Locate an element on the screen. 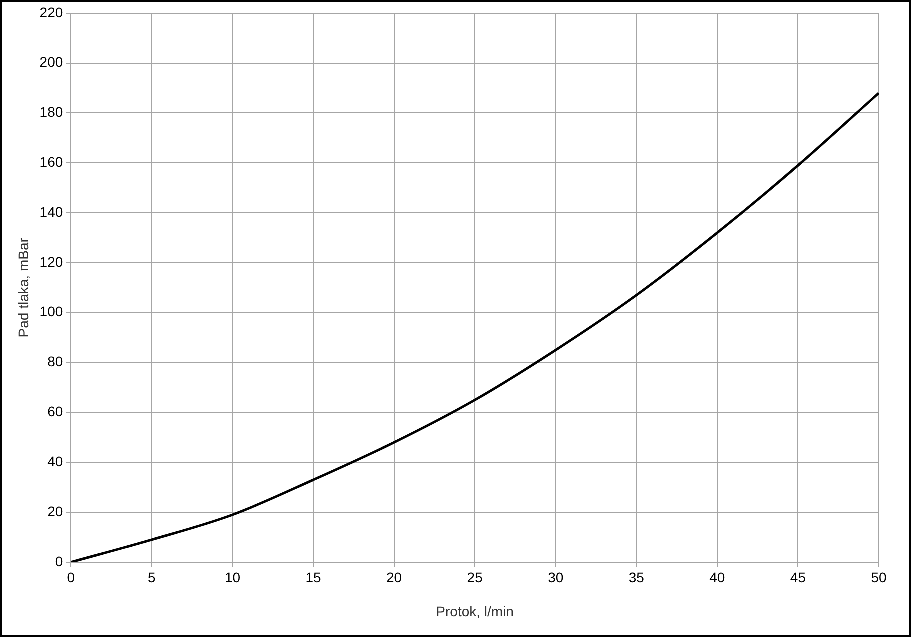 The height and width of the screenshot is (637, 911). x-tick-label: 15 is located at coordinates (314, 578).